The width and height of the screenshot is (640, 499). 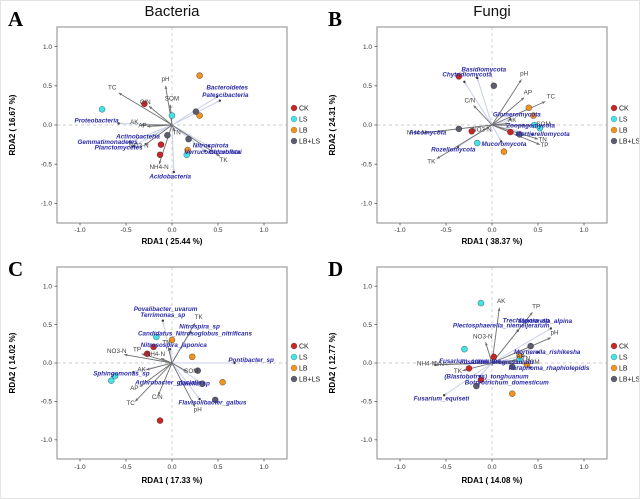 What do you see at coordinates (161, 144) in the screenshot?
I see `sample-point-ck` at bounding box center [161, 144].